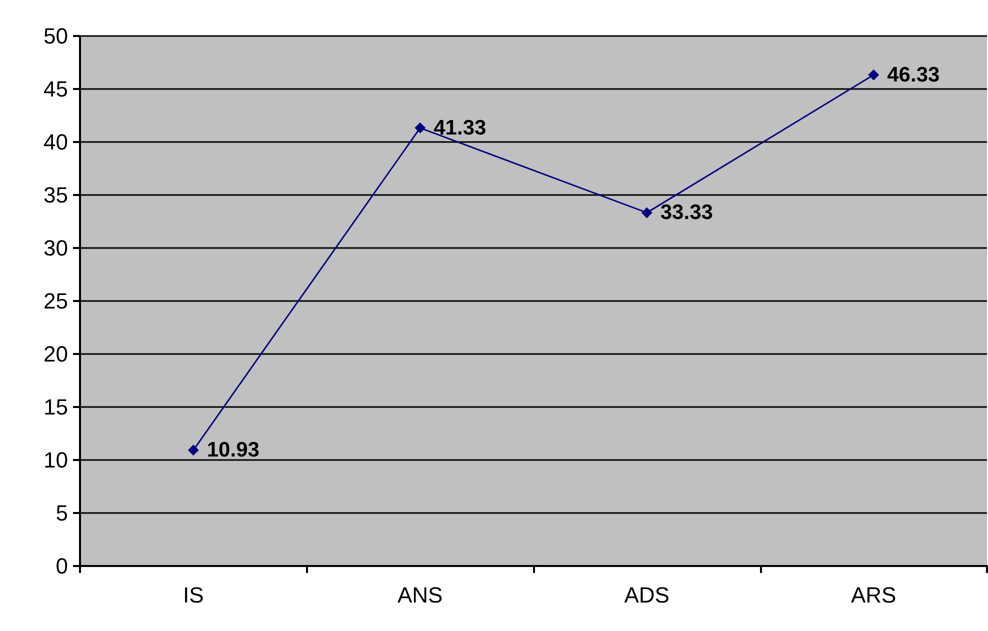 This screenshot has height=631, width=988. Describe the element at coordinates (420, 595) in the screenshot. I see `x-tick-label: ANS` at that location.